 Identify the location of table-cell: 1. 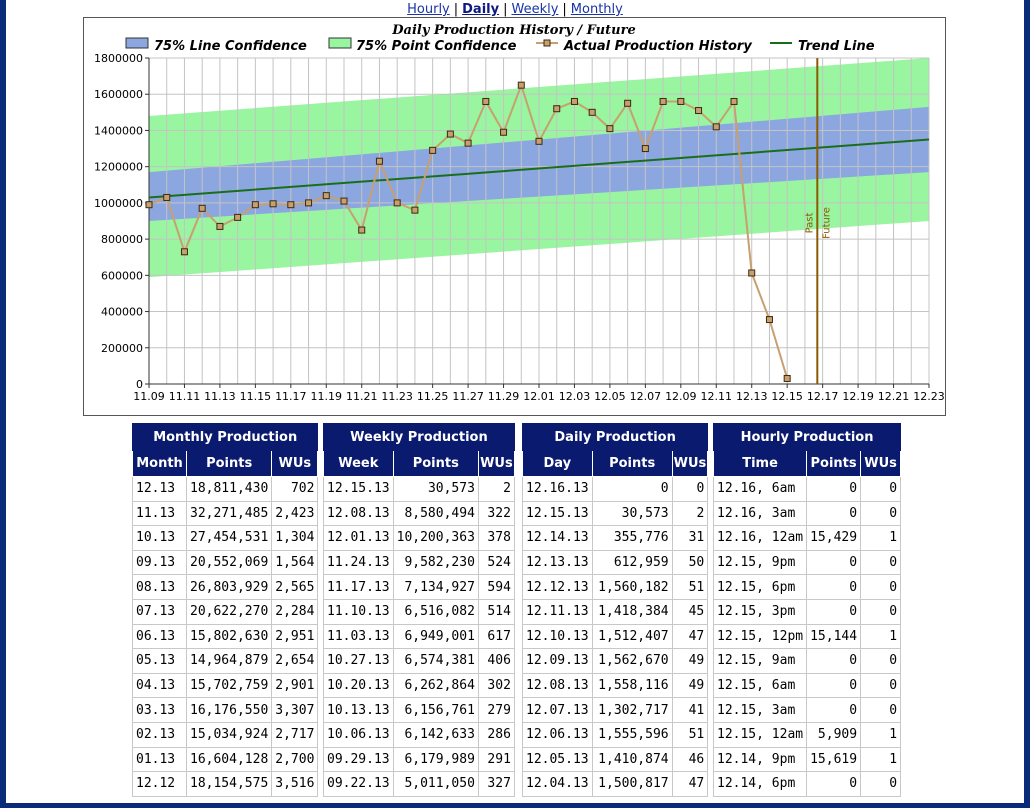
(881, 734).